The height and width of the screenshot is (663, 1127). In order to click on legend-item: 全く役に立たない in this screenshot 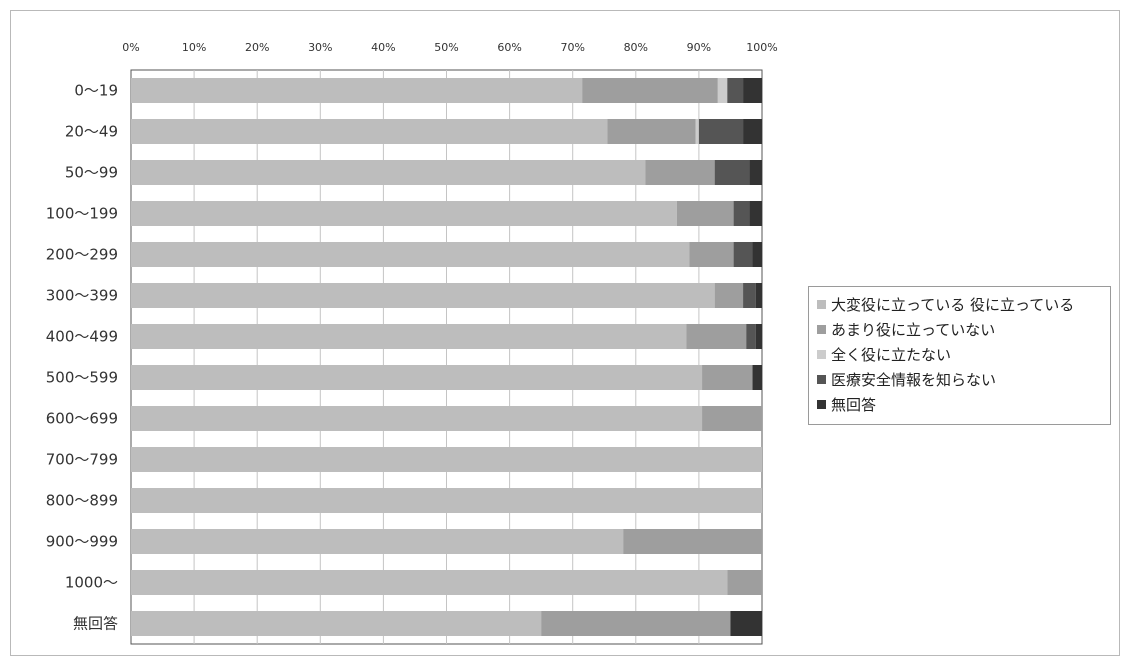, I will do `click(963, 354)`.